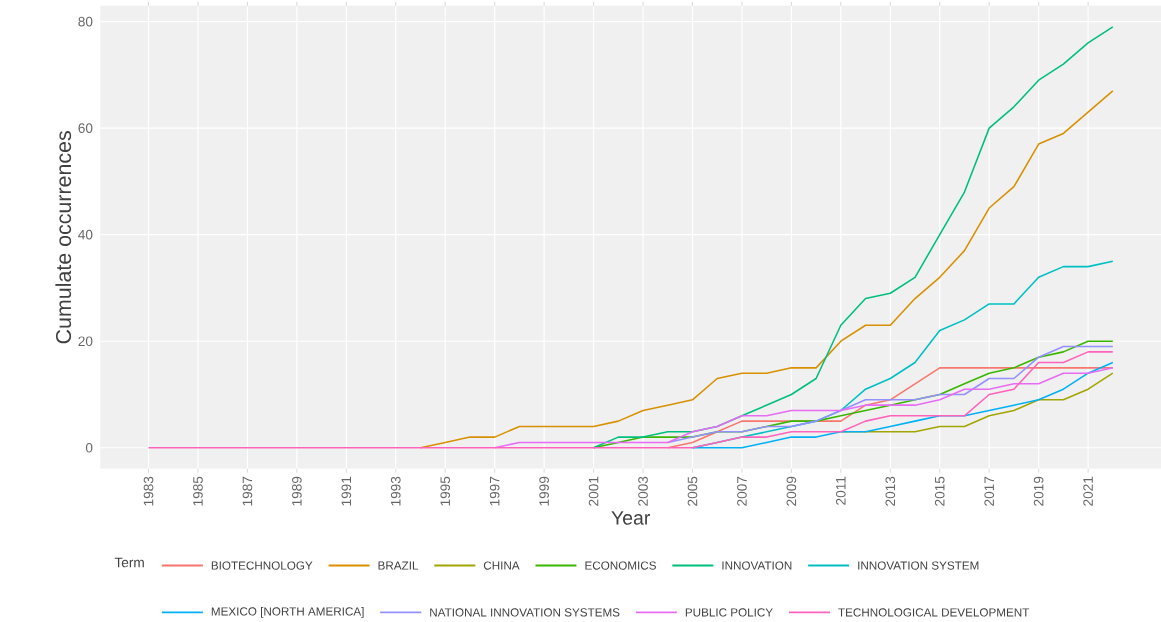 The image size is (1161, 622). Describe the element at coordinates (346, 491) in the screenshot. I see `x-tick-label: 1991` at that location.